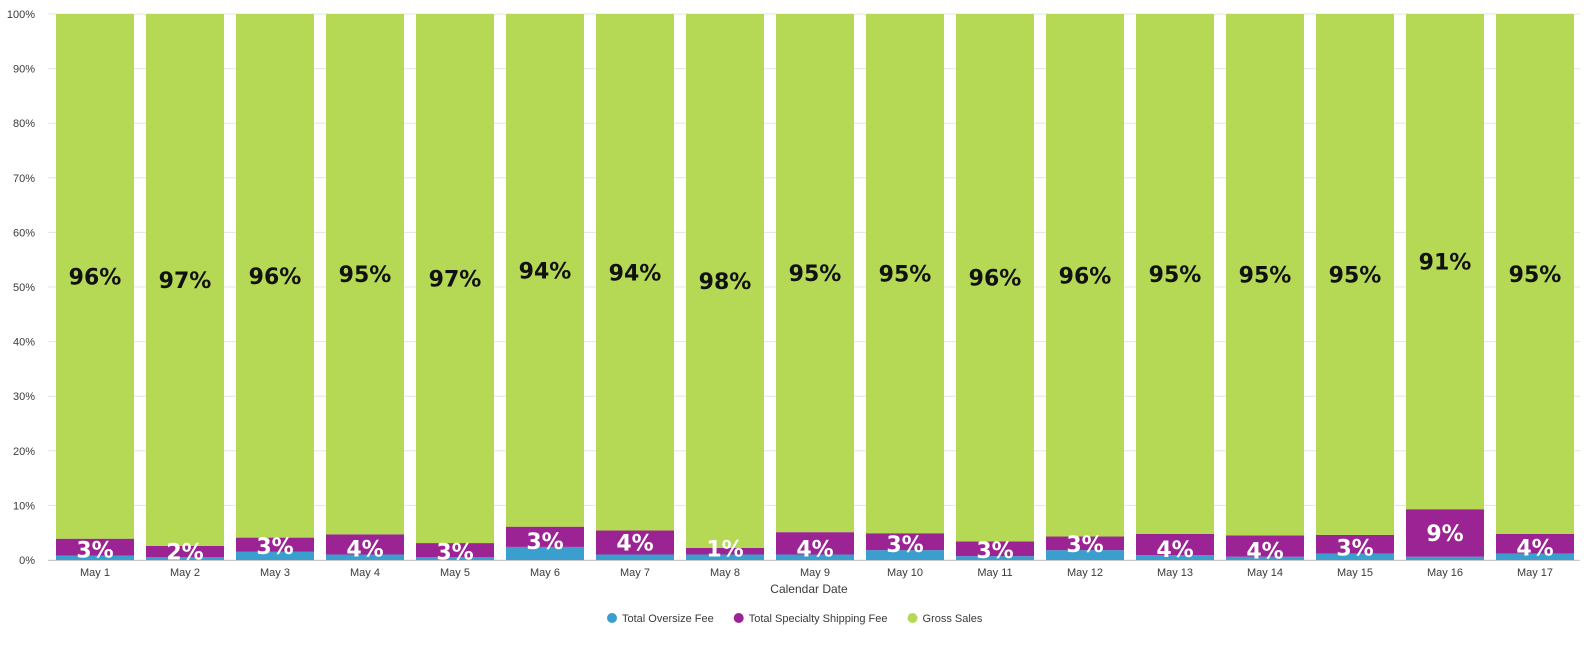  What do you see at coordinates (545, 573) in the screenshot?
I see `x-tick-label: May 6` at bounding box center [545, 573].